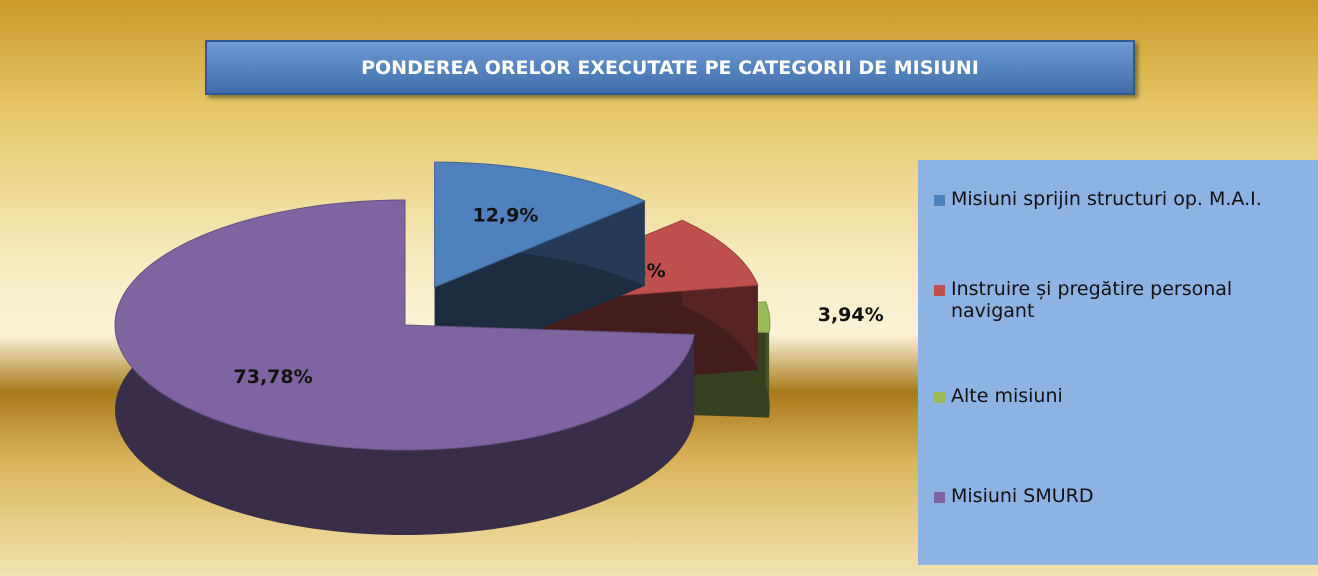 This screenshot has width=1318, height=576. I want to click on data-label: 73,78%, so click(273, 377).